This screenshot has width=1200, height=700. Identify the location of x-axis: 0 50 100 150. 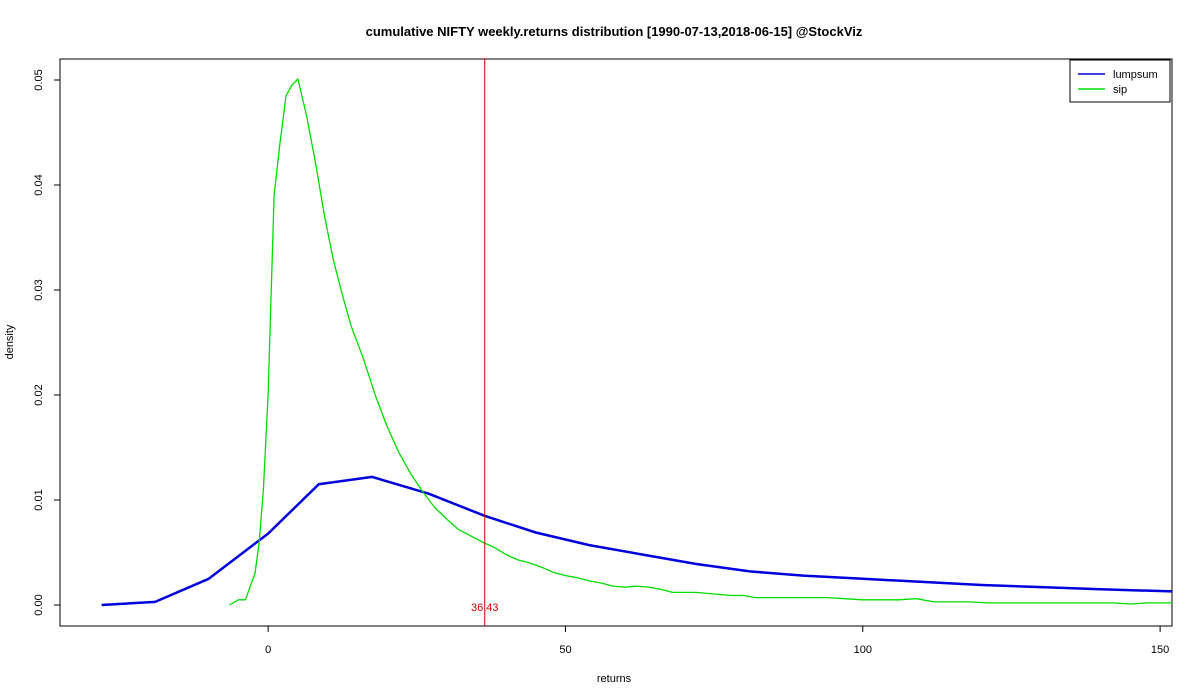
(717, 641).